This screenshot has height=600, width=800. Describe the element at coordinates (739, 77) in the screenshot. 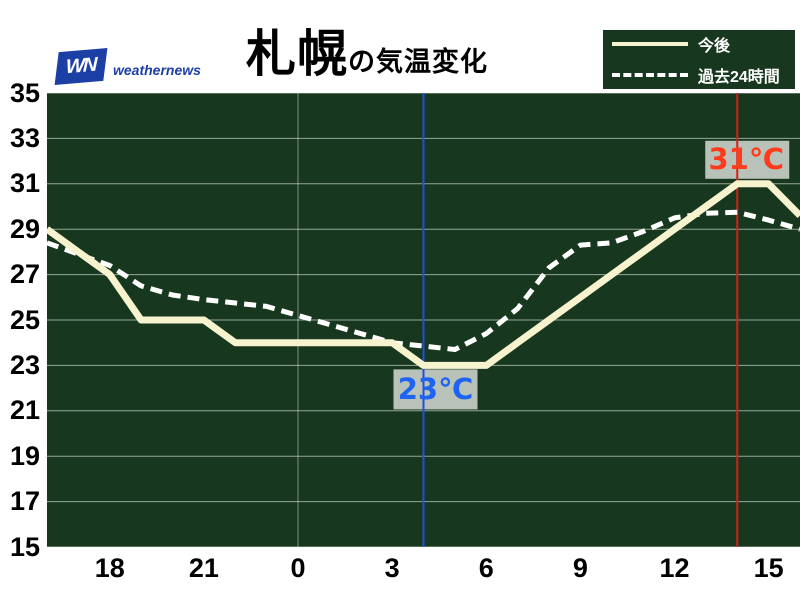

I see `legend-label: 過去24時間` at that location.